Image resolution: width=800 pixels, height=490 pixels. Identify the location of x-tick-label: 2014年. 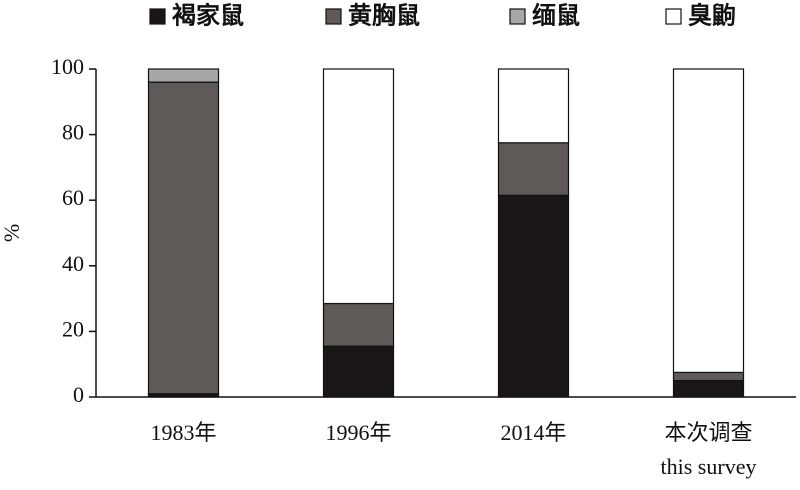
(533, 432).